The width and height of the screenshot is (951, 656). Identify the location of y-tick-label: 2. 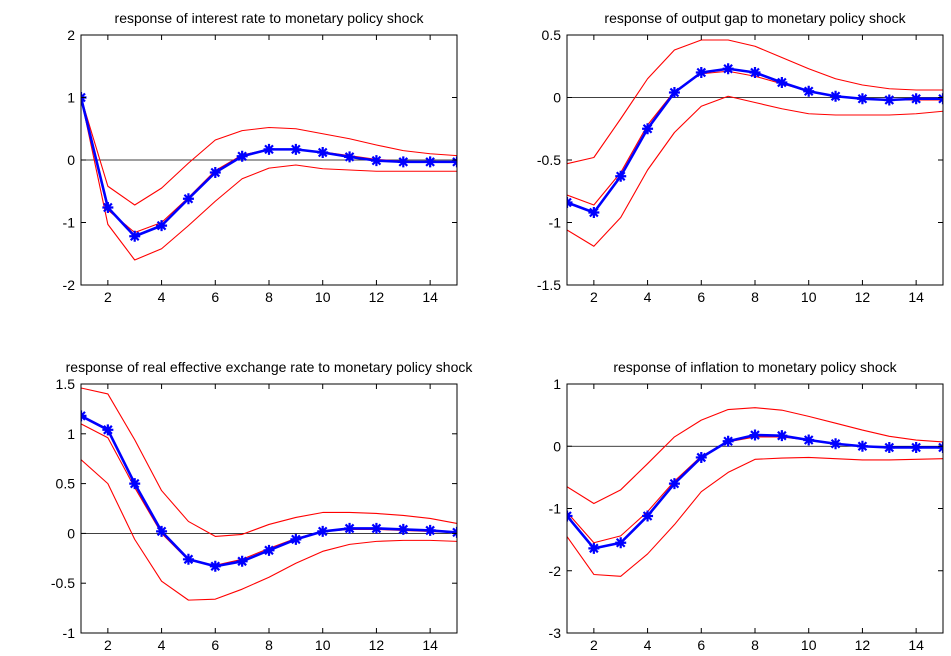
(71, 35).